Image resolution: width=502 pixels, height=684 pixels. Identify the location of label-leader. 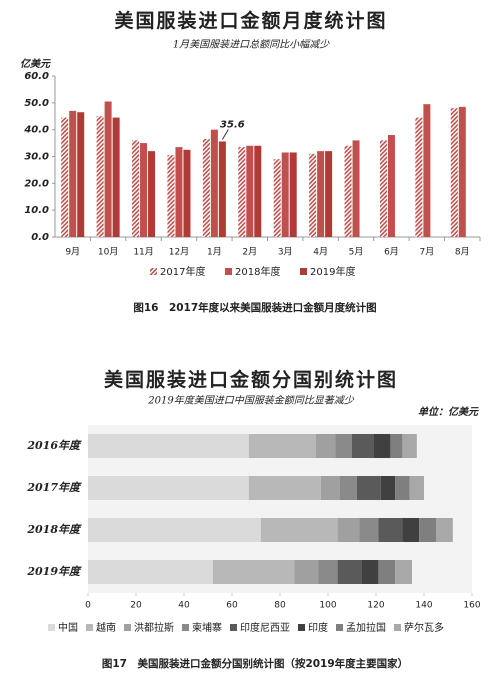
(225, 134).